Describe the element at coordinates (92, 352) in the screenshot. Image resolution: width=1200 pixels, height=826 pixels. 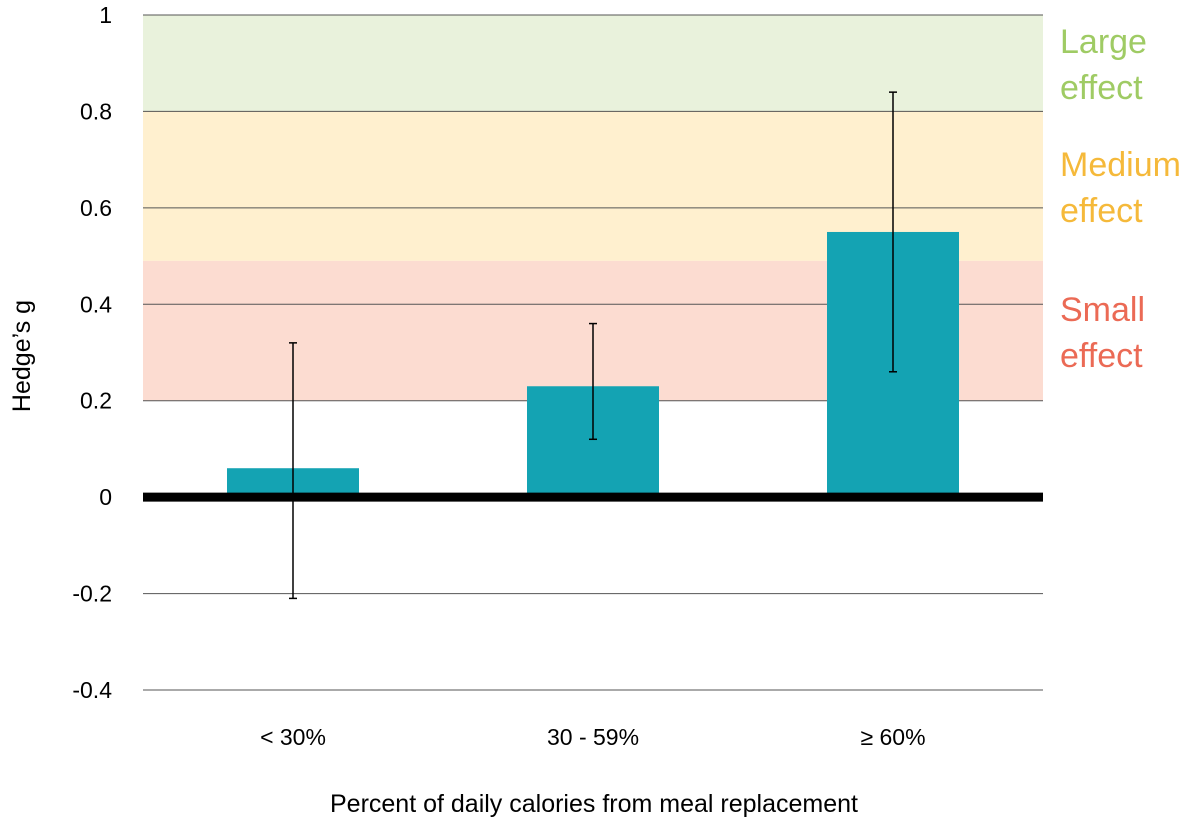
I see `y-tick-labels: 1 0.8 0.6 0.4 0.2 0 -0.2 -0.4` at that location.